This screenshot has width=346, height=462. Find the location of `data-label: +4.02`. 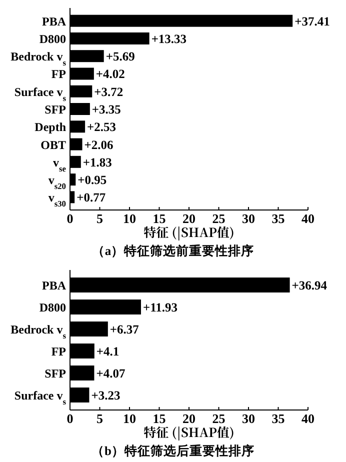

data-label: +4.02 is located at coordinates (110, 74).